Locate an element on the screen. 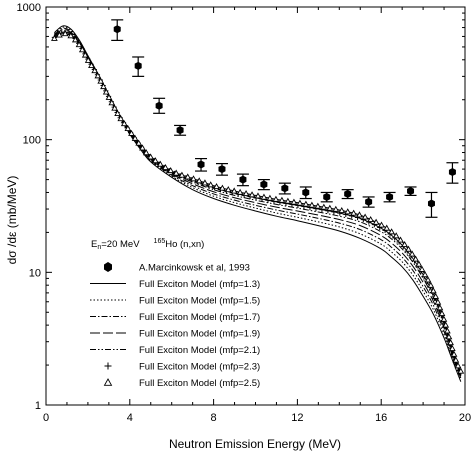 This screenshot has width=474, height=457. y-axis-label: dσ /dε (mb/MeV) is located at coordinates (12, 220).